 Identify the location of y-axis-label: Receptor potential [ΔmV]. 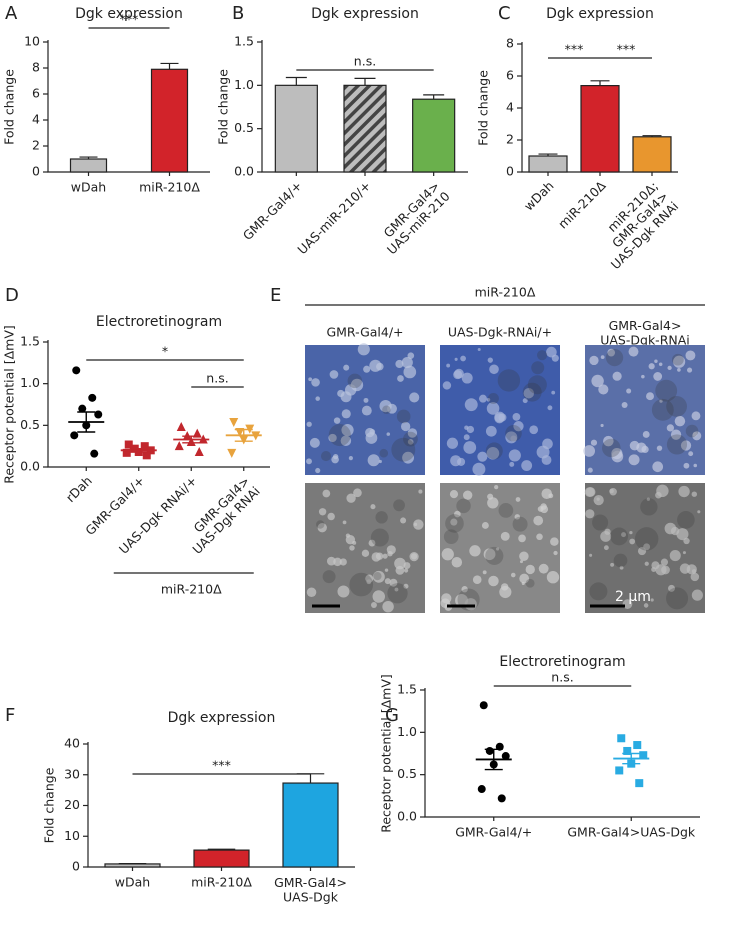
(386, 753).